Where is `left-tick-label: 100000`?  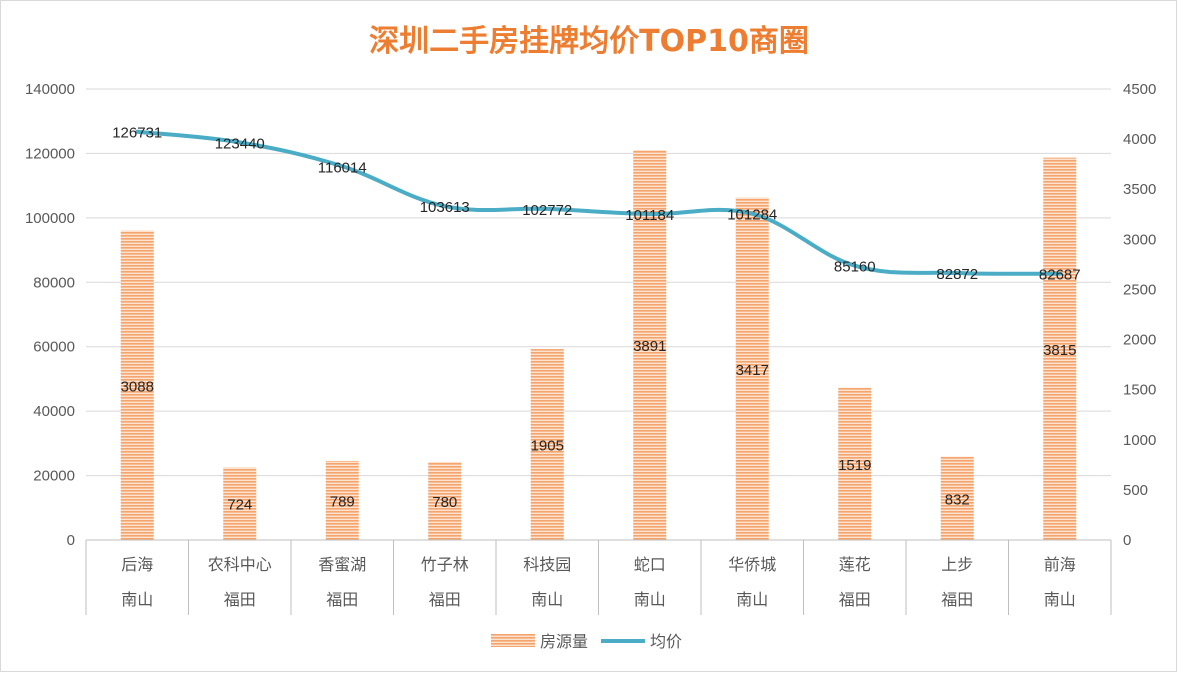 left-tick-label: 100000 is located at coordinates (50, 218).